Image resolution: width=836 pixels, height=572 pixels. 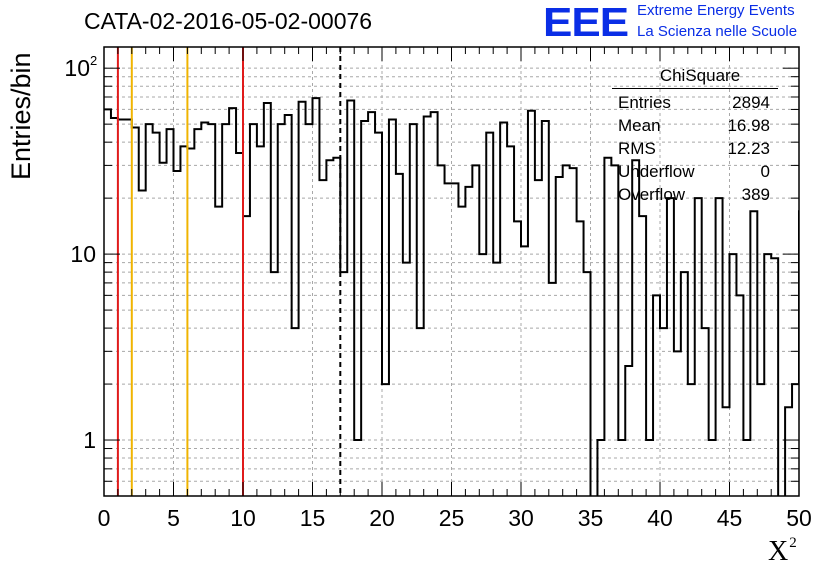 I want to click on stats-label: Entries, so click(x=644, y=102).